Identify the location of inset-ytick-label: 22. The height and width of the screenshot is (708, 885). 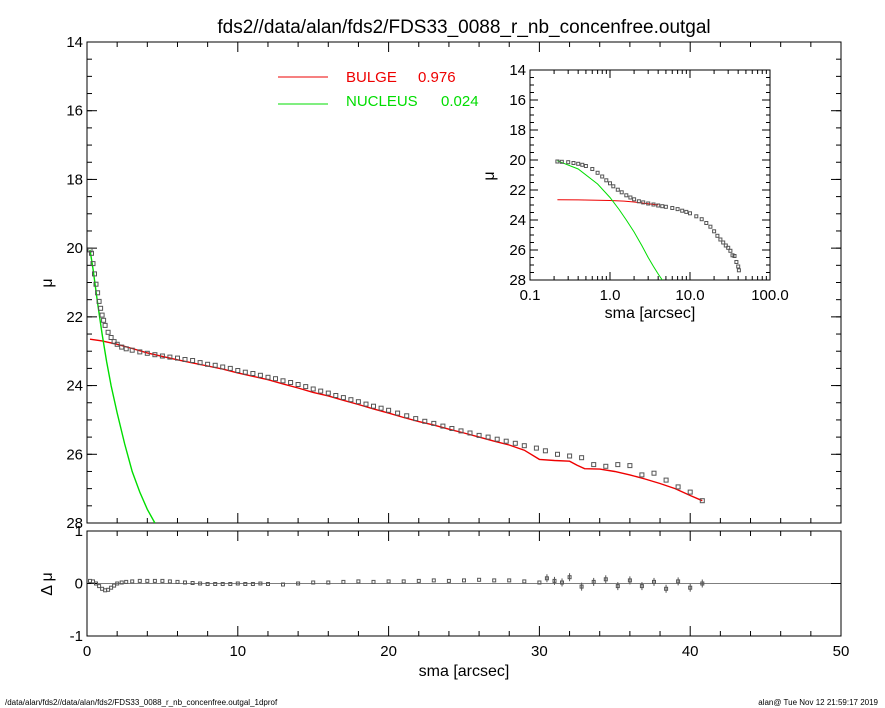
(517, 190).